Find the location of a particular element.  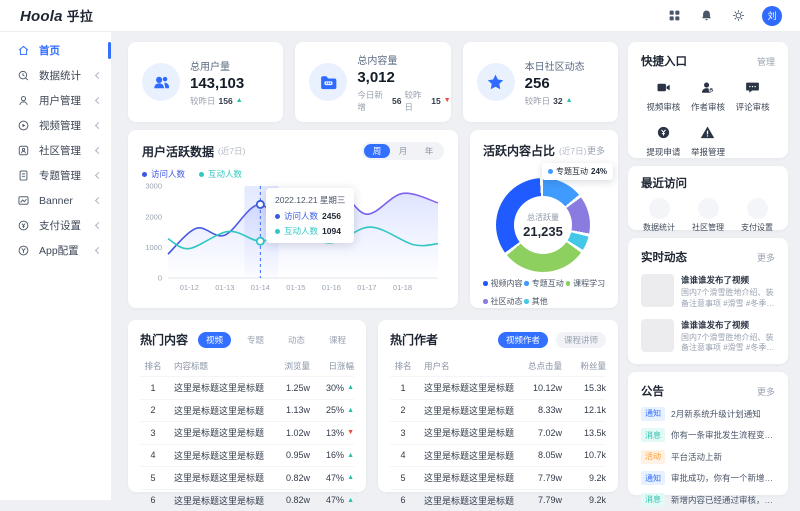

user-icon is located at coordinates (23, 100).